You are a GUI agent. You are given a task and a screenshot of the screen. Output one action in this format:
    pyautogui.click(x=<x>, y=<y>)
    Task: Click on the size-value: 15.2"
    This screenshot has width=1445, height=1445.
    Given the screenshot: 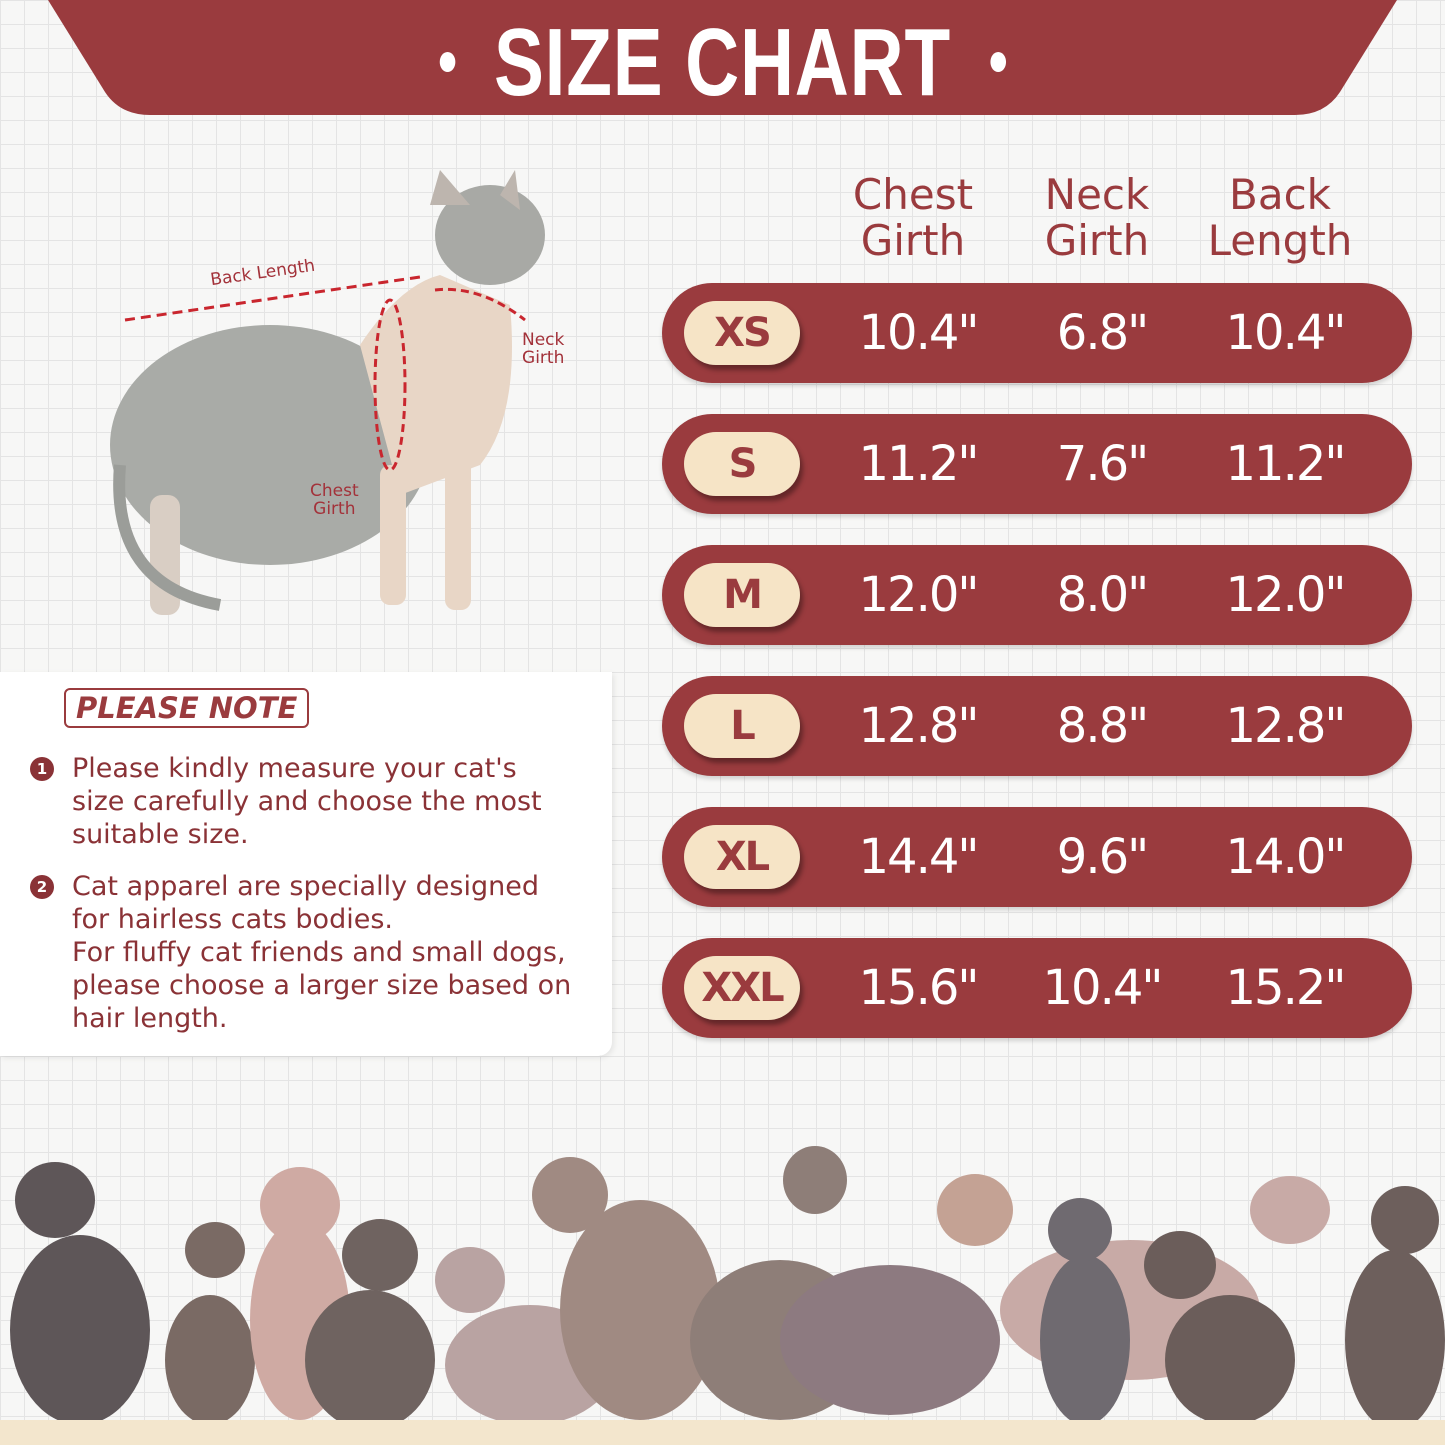 What is the action you would take?
    pyautogui.click(x=1286, y=988)
    